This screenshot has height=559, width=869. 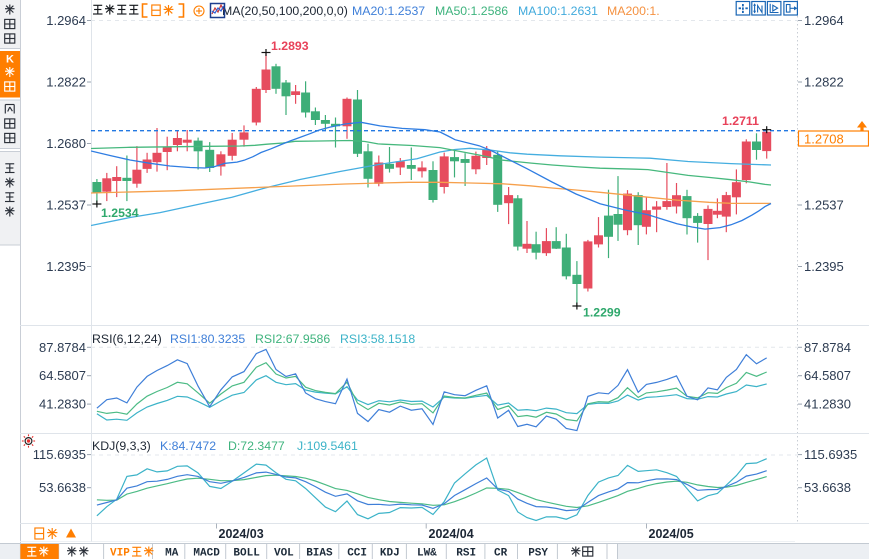 I want to click on svg-text: CR, so click(x=501, y=553).